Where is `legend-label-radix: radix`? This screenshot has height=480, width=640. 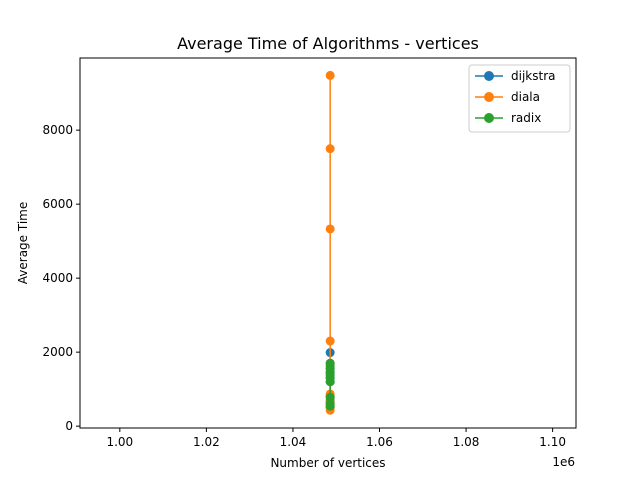
legend-label-radix: radix is located at coordinates (526, 118).